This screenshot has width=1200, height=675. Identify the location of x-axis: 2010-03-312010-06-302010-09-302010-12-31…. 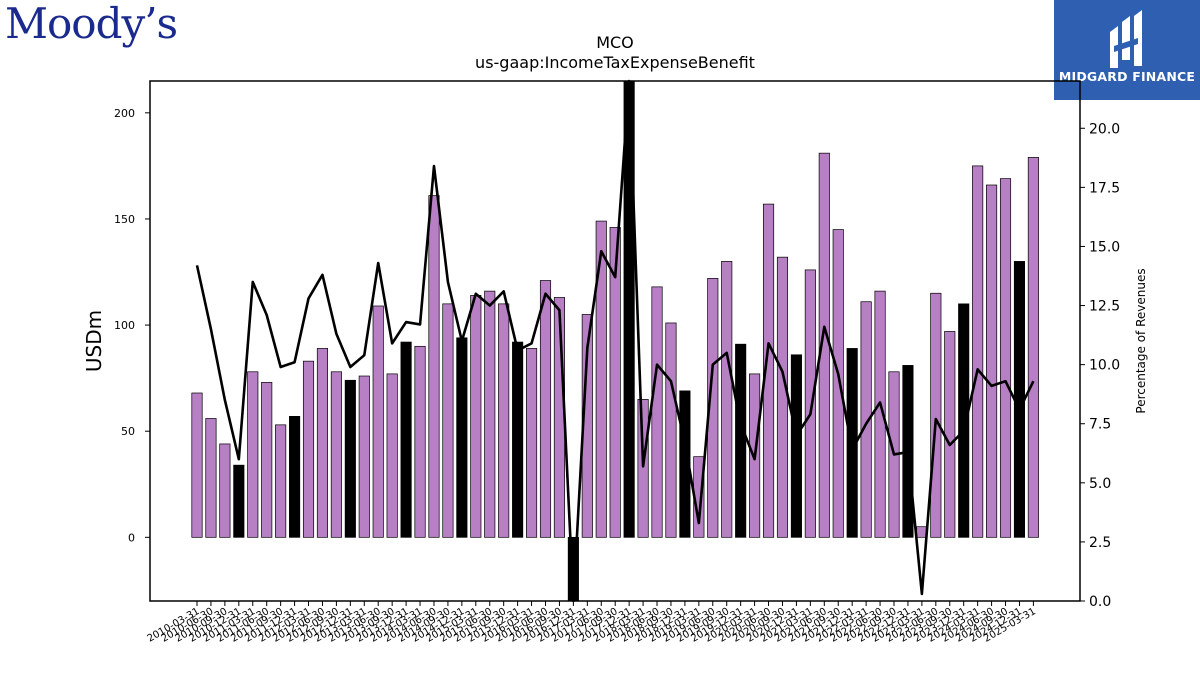
(592, 623).